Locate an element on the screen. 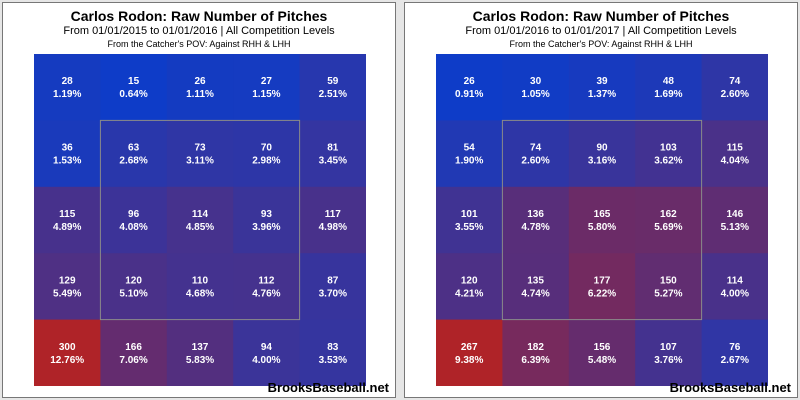 Image resolution: width=800 pixels, height=400 pixels. cell-percent-label: 4.85% is located at coordinates (200, 227).